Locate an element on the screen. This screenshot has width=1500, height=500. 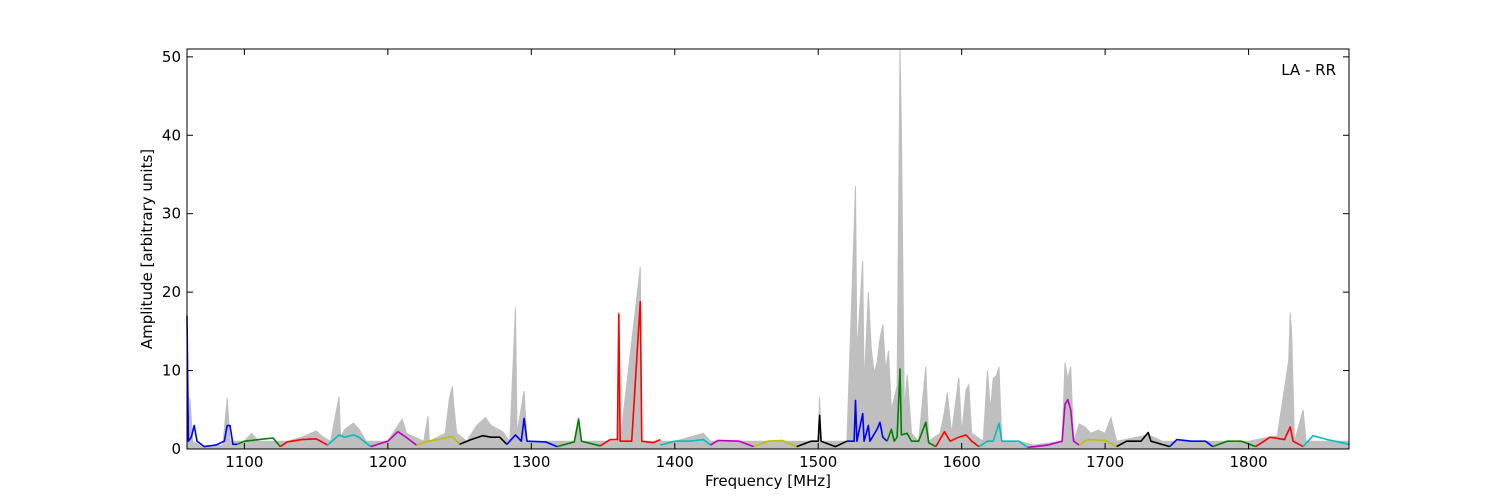
x-tick-label: 1200 is located at coordinates (388, 462).